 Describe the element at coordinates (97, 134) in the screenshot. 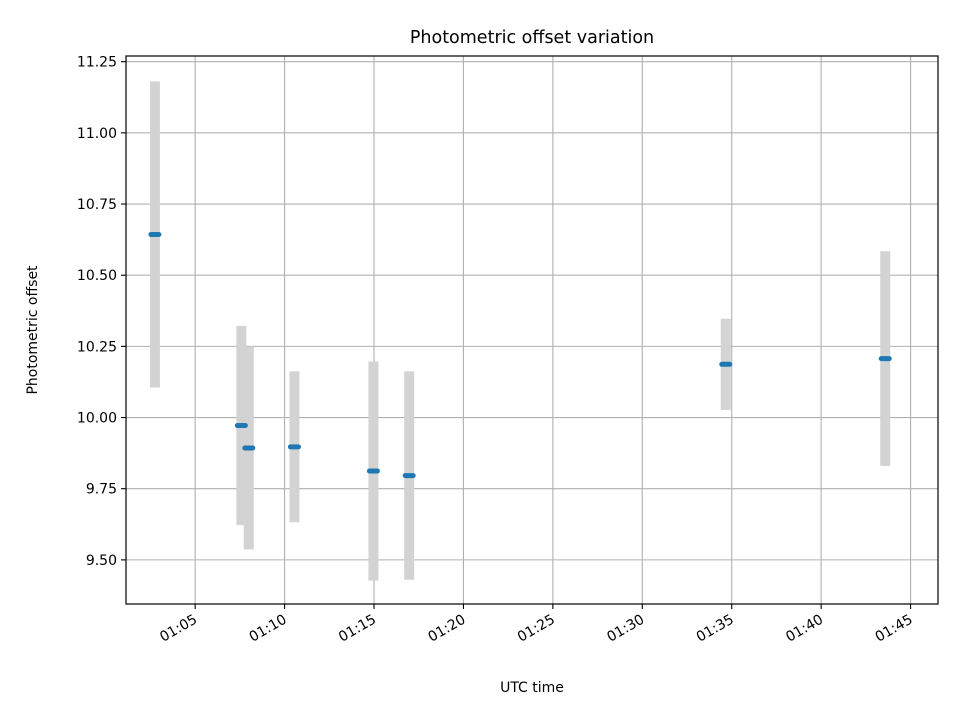

I see `y-tick-label: 11.00` at that location.